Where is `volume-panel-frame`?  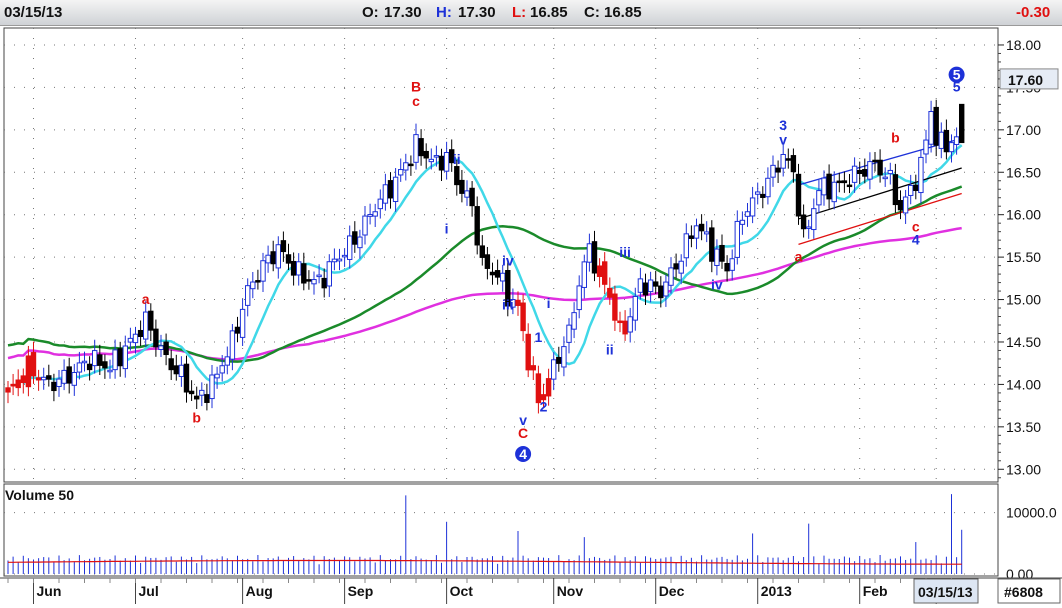
volume-panel-frame is located at coordinates (501, 530).